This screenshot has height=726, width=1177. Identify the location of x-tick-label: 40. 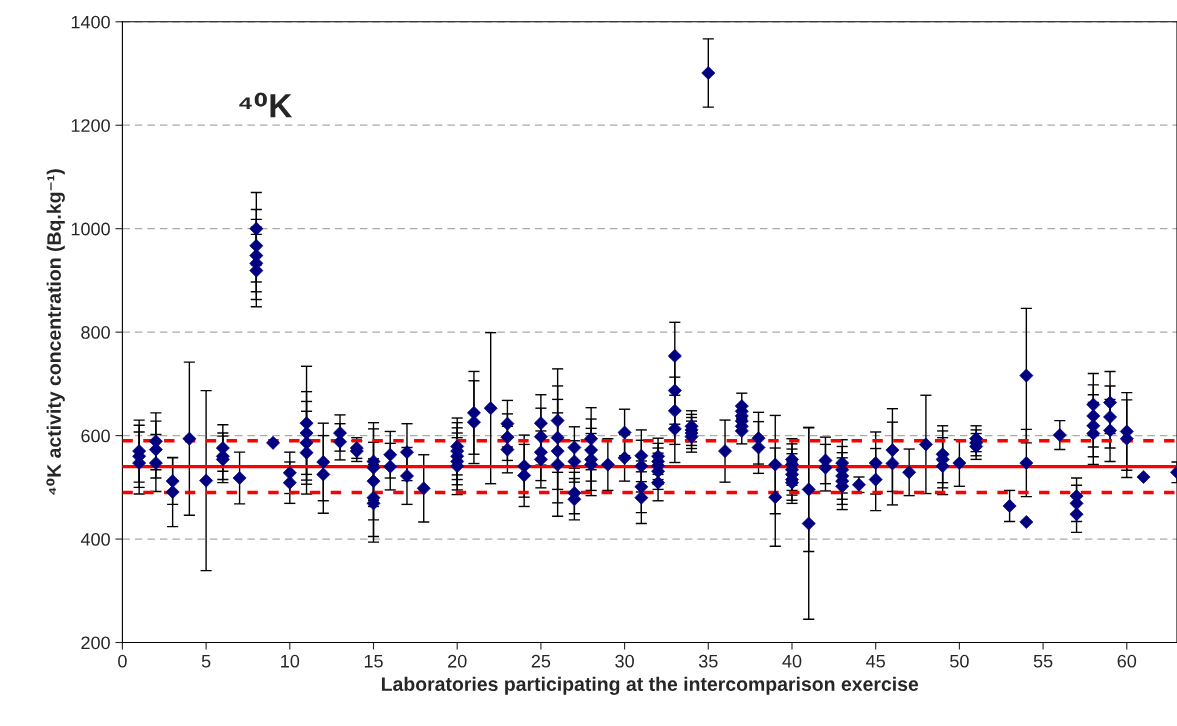
(792, 661).